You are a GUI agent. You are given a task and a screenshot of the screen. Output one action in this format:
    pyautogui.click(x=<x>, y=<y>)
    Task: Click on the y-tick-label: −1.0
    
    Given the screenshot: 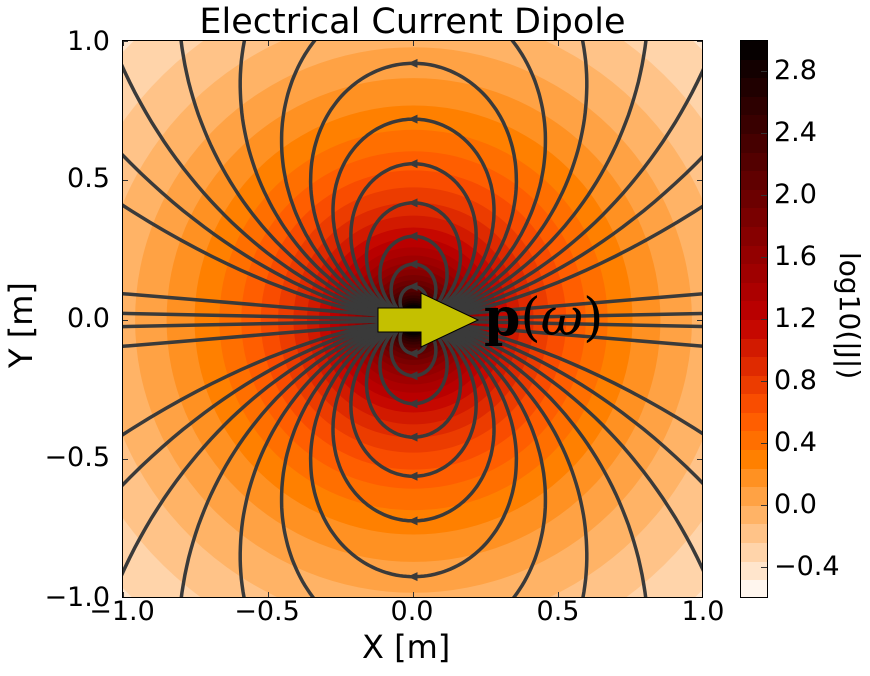 What is the action you would take?
    pyautogui.click(x=77, y=597)
    